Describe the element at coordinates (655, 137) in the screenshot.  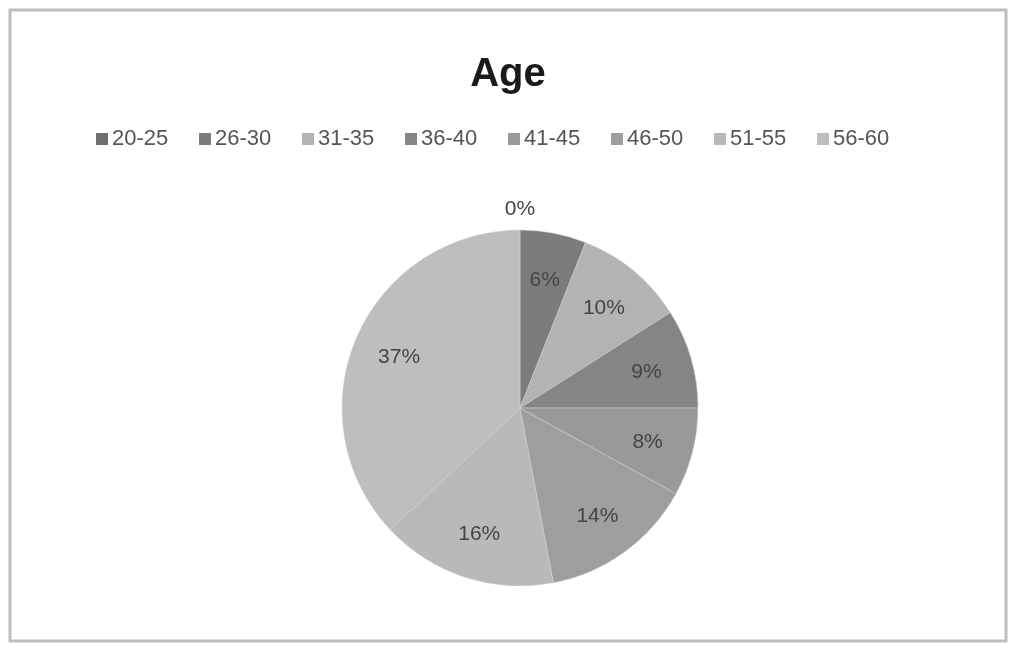
I see `legend-label: 46-50` at that location.